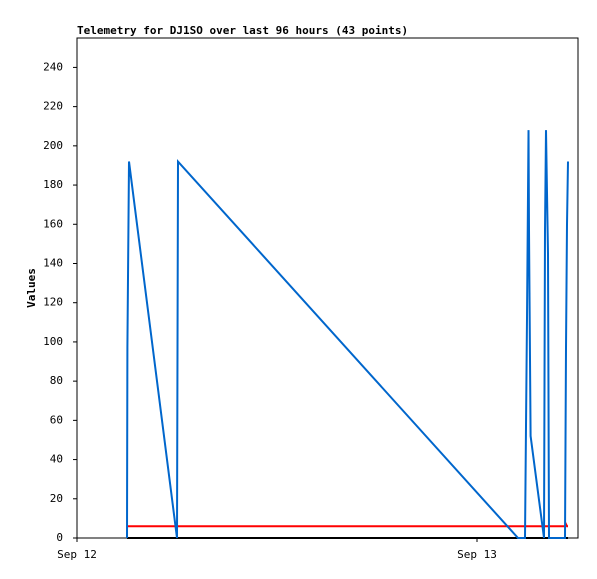 The width and height of the screenshot is (597, 579). What do you see at coordinates (56, 459) in the screenshot?
I see `y-tick-label: 40` at bounding box center [56, 459].